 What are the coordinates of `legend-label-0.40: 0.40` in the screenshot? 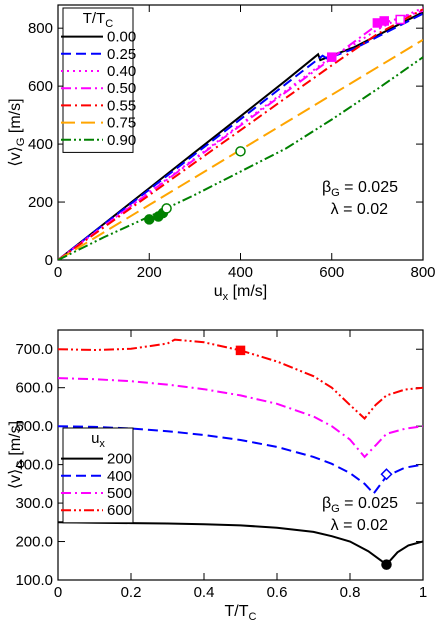 It's located at (121, 71).